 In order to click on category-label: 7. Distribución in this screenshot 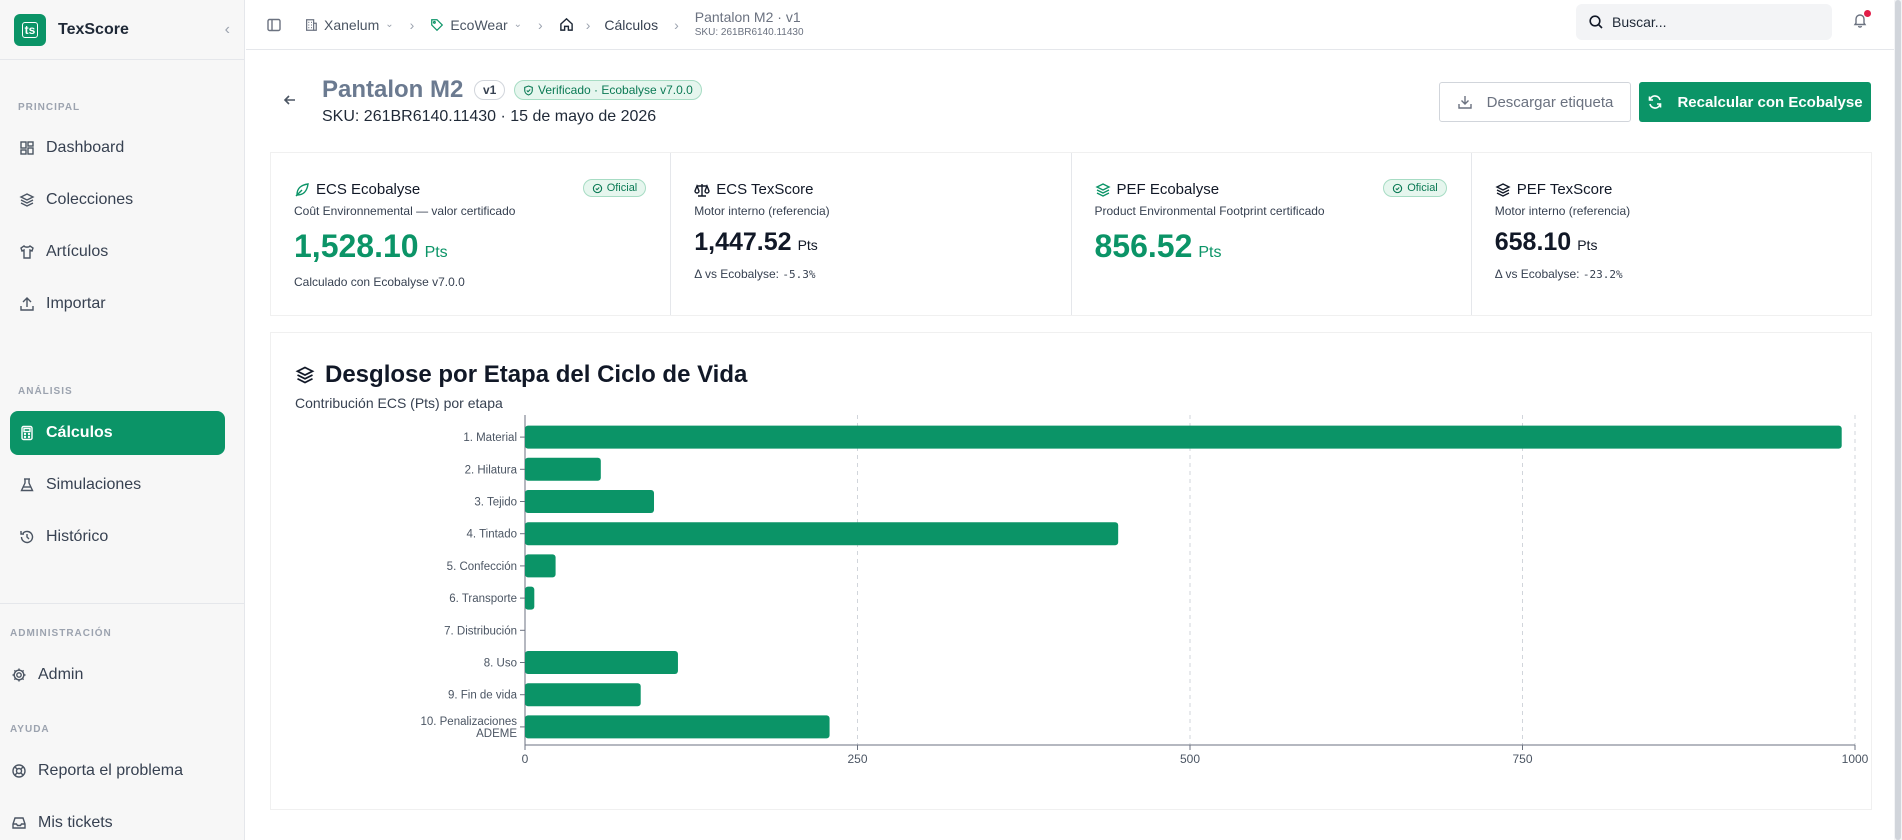, I will do `click(480, 631)`.